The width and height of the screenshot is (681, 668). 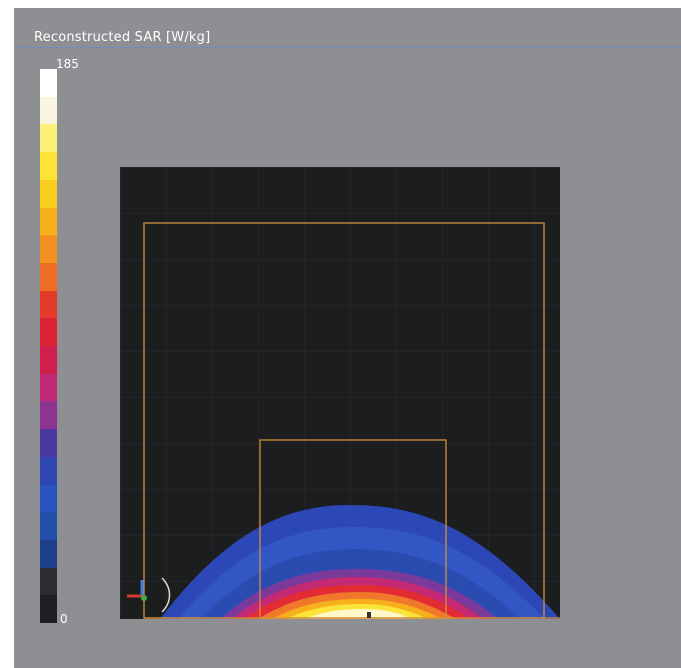 What do you see at coordinates (358, 614) in the screenshot?
I see `sar-band-white` at bounding box center [358, 614].